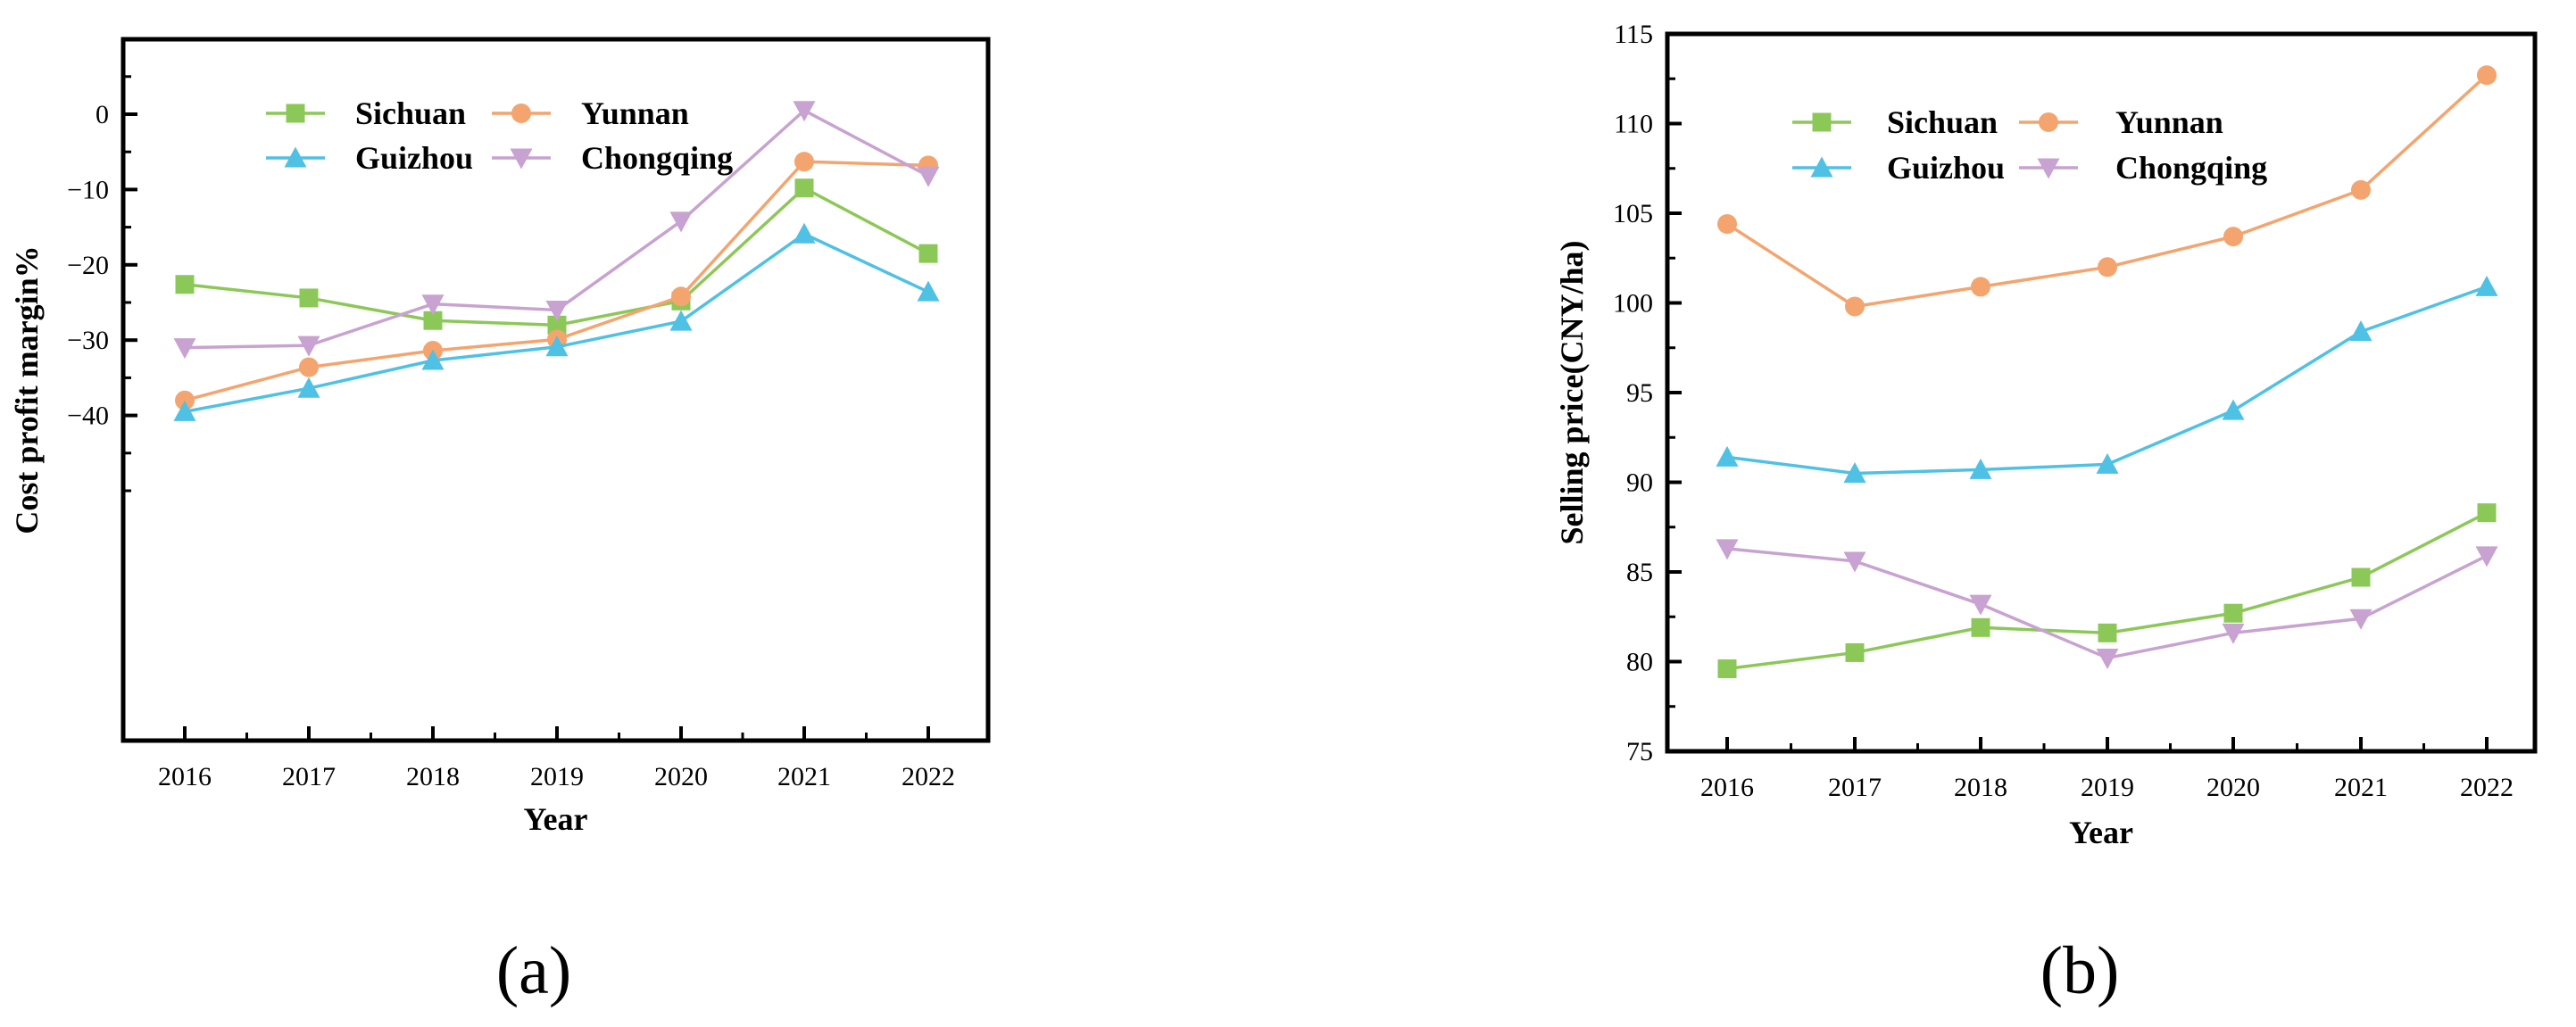 The image size is (2576, 1027). I want to click on panel-label: (a), so click(533, 971).